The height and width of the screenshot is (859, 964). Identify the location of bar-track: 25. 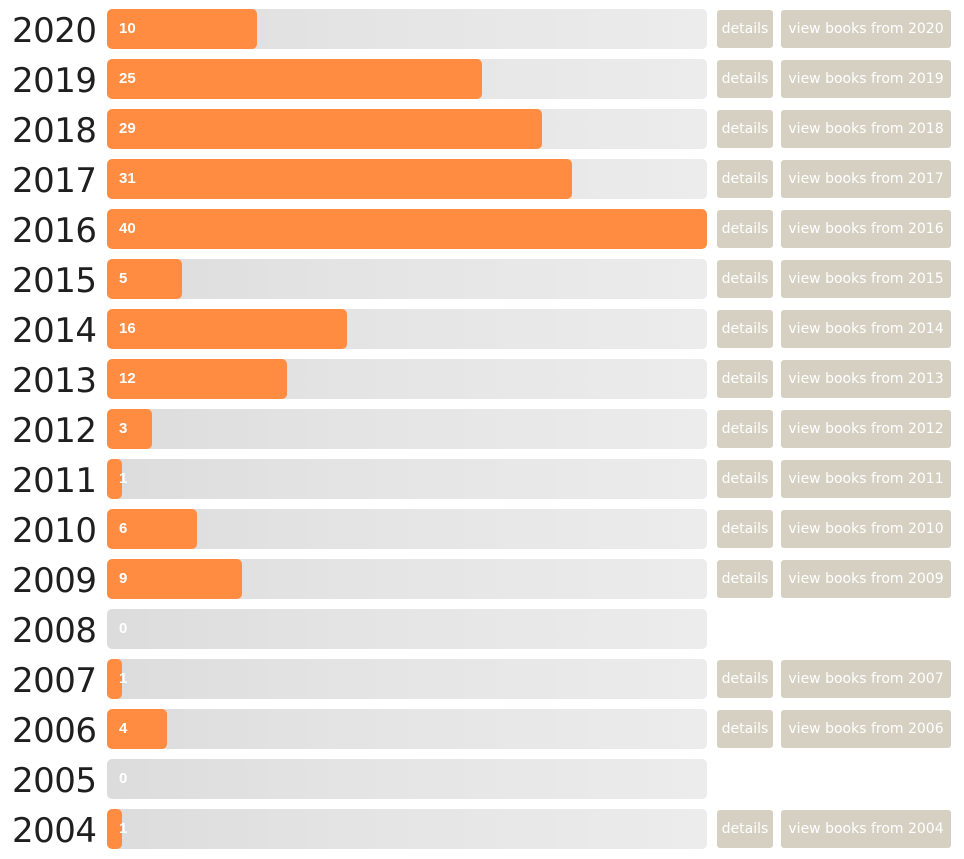
(407, 79).